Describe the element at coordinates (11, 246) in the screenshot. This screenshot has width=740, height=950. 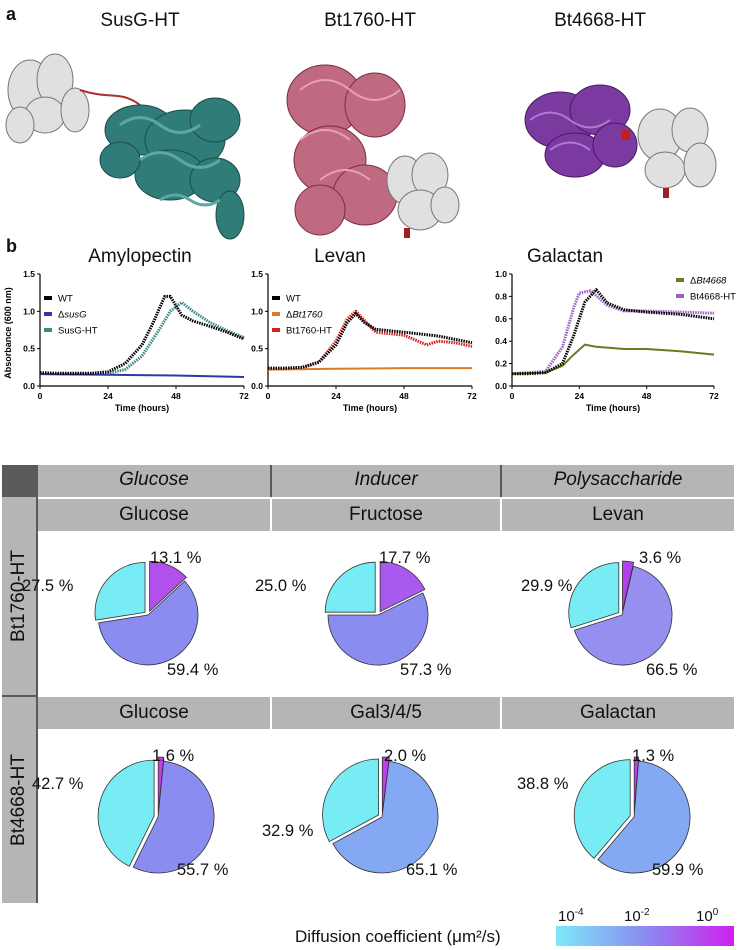
I see `panel-label-b: b` at that location.